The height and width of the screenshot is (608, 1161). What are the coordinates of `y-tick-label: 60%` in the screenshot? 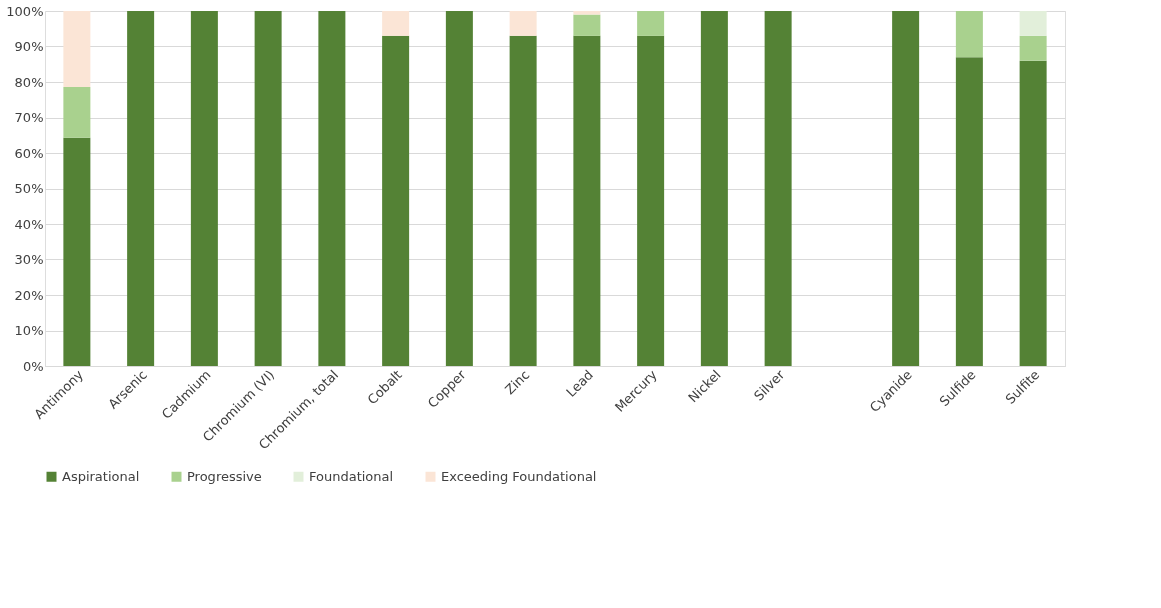 It's located at (29, 153).